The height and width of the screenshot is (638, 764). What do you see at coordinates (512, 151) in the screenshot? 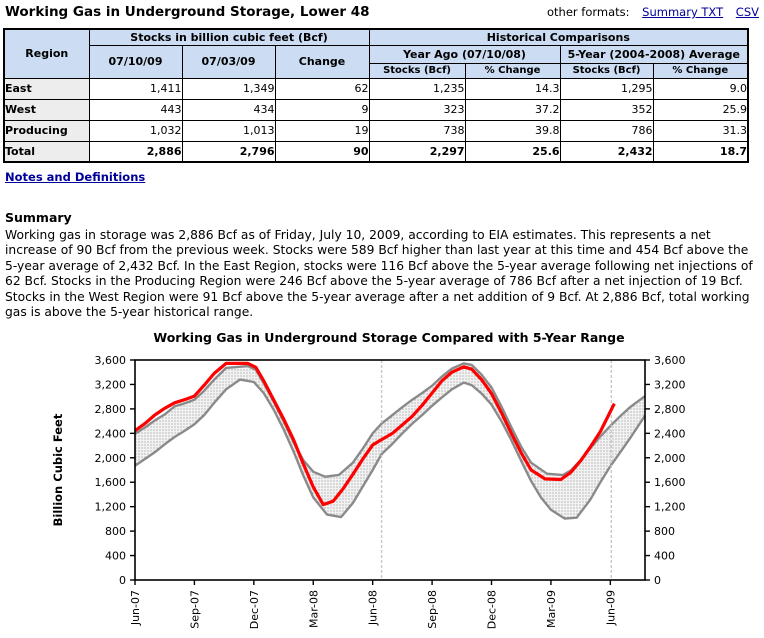
I see `cell-value: 25.6` at bounding box center [512, 151].